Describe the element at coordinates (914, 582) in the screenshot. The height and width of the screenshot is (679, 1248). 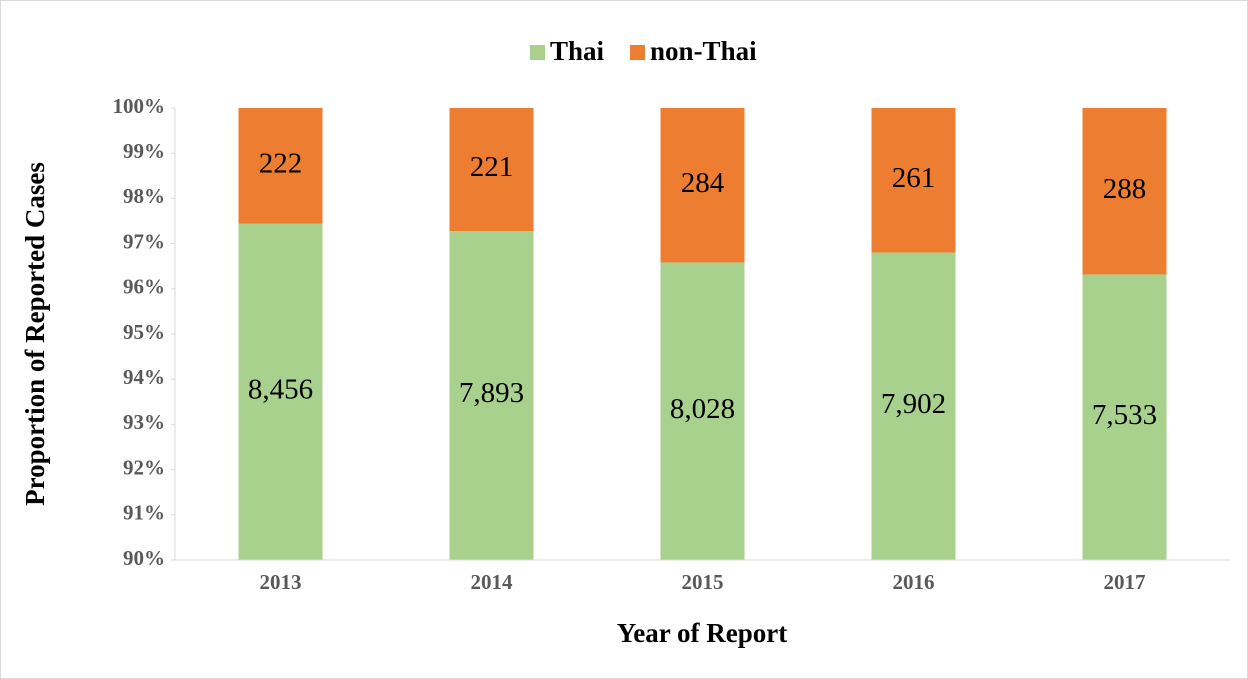
I see `x-tick-label: 2016` at that location.